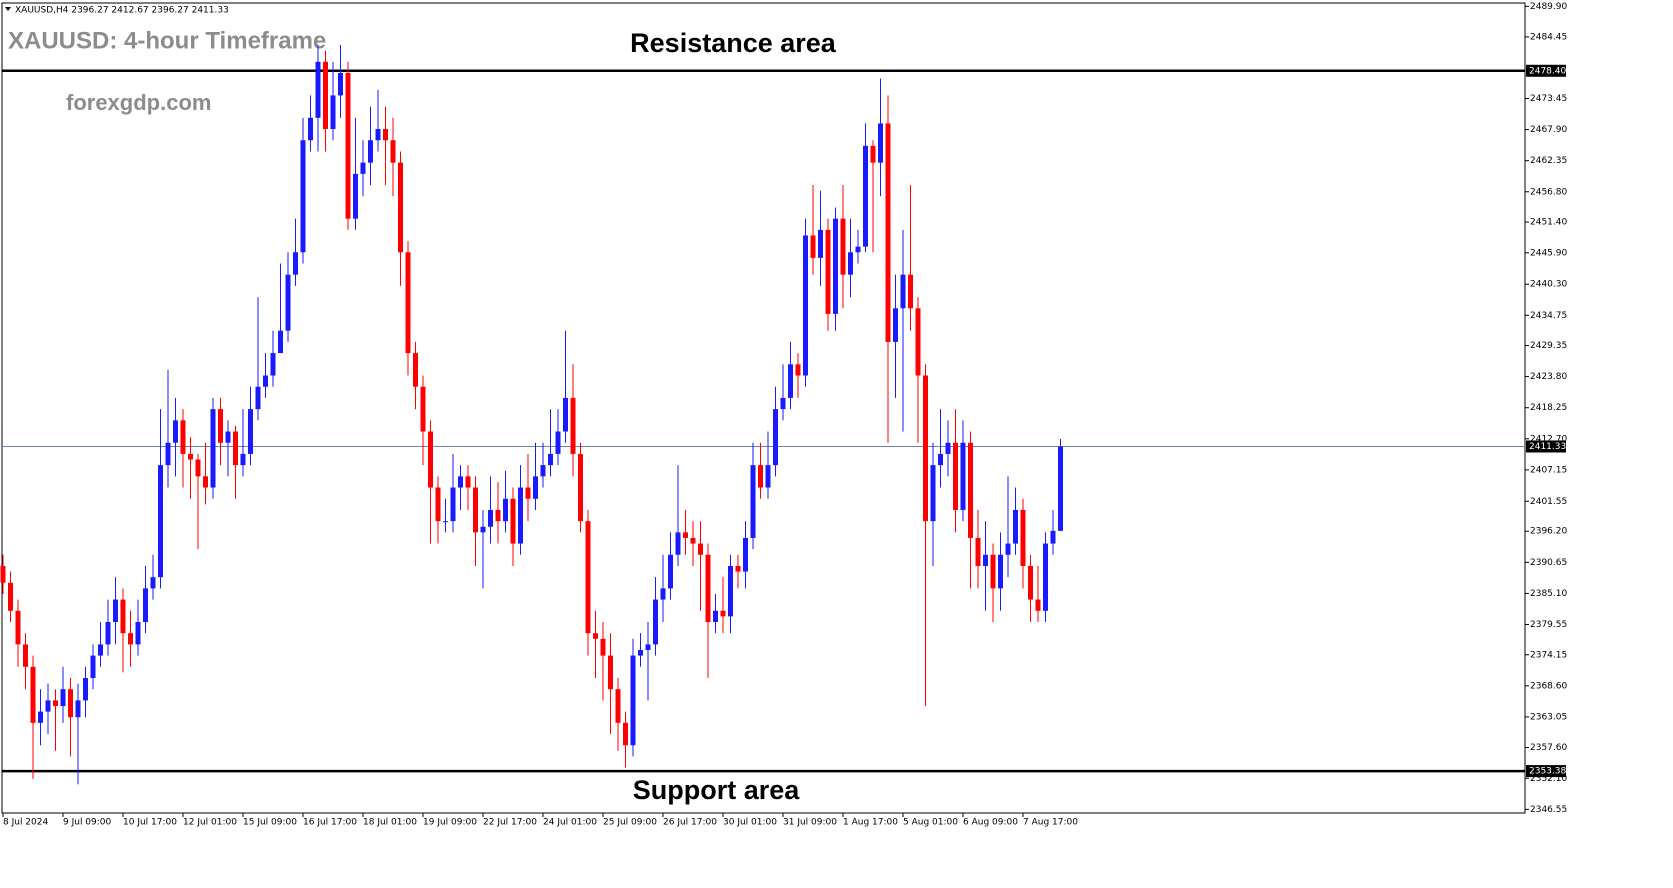  I want to click on y-tick-label: 2352.10, so click(1548, 779).